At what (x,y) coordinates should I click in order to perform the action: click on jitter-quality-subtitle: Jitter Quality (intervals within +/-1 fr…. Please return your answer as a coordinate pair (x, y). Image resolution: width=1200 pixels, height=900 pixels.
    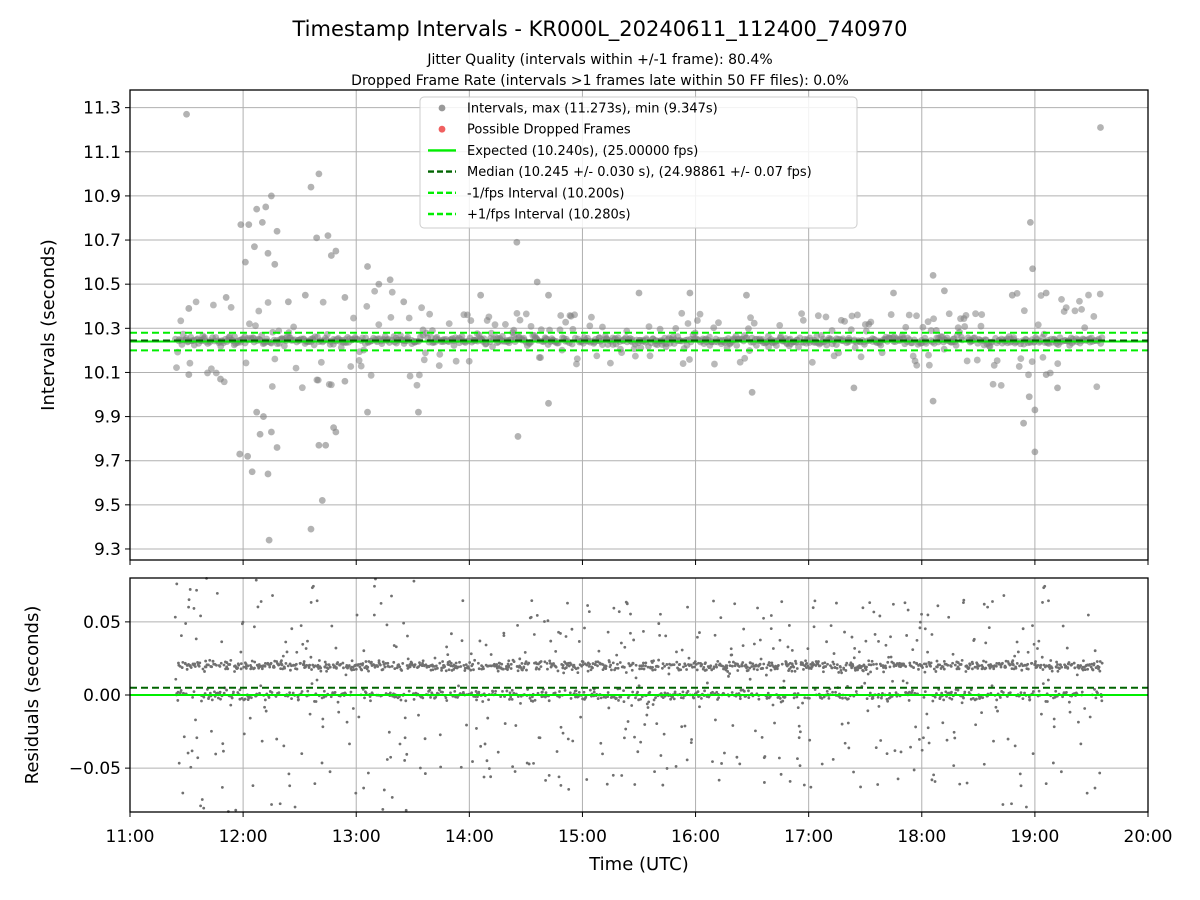
    Looking at the image, I should click on (599, 60).